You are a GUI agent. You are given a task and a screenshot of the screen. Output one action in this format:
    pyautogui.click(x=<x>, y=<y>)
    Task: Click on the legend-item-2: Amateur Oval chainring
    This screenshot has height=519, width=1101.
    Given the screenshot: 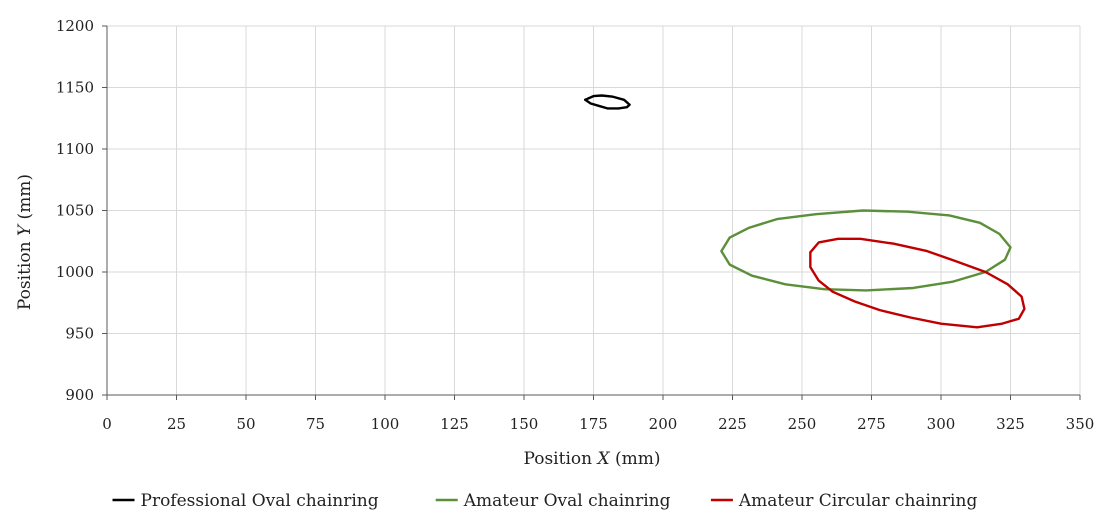 What is the action you would take?
    pyautogui.click(x=553, y=501)
    